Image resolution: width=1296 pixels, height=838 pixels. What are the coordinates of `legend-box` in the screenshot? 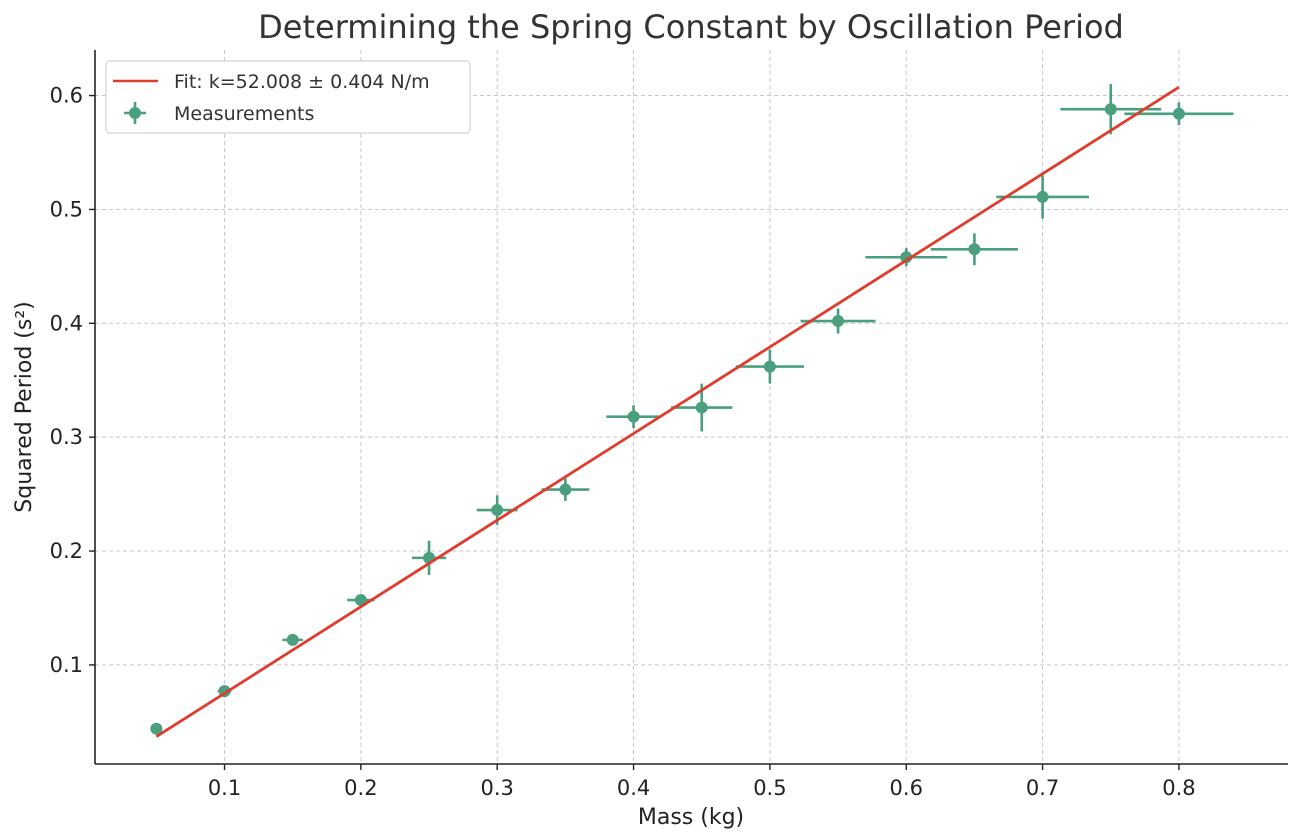 It's located at (288, 97).